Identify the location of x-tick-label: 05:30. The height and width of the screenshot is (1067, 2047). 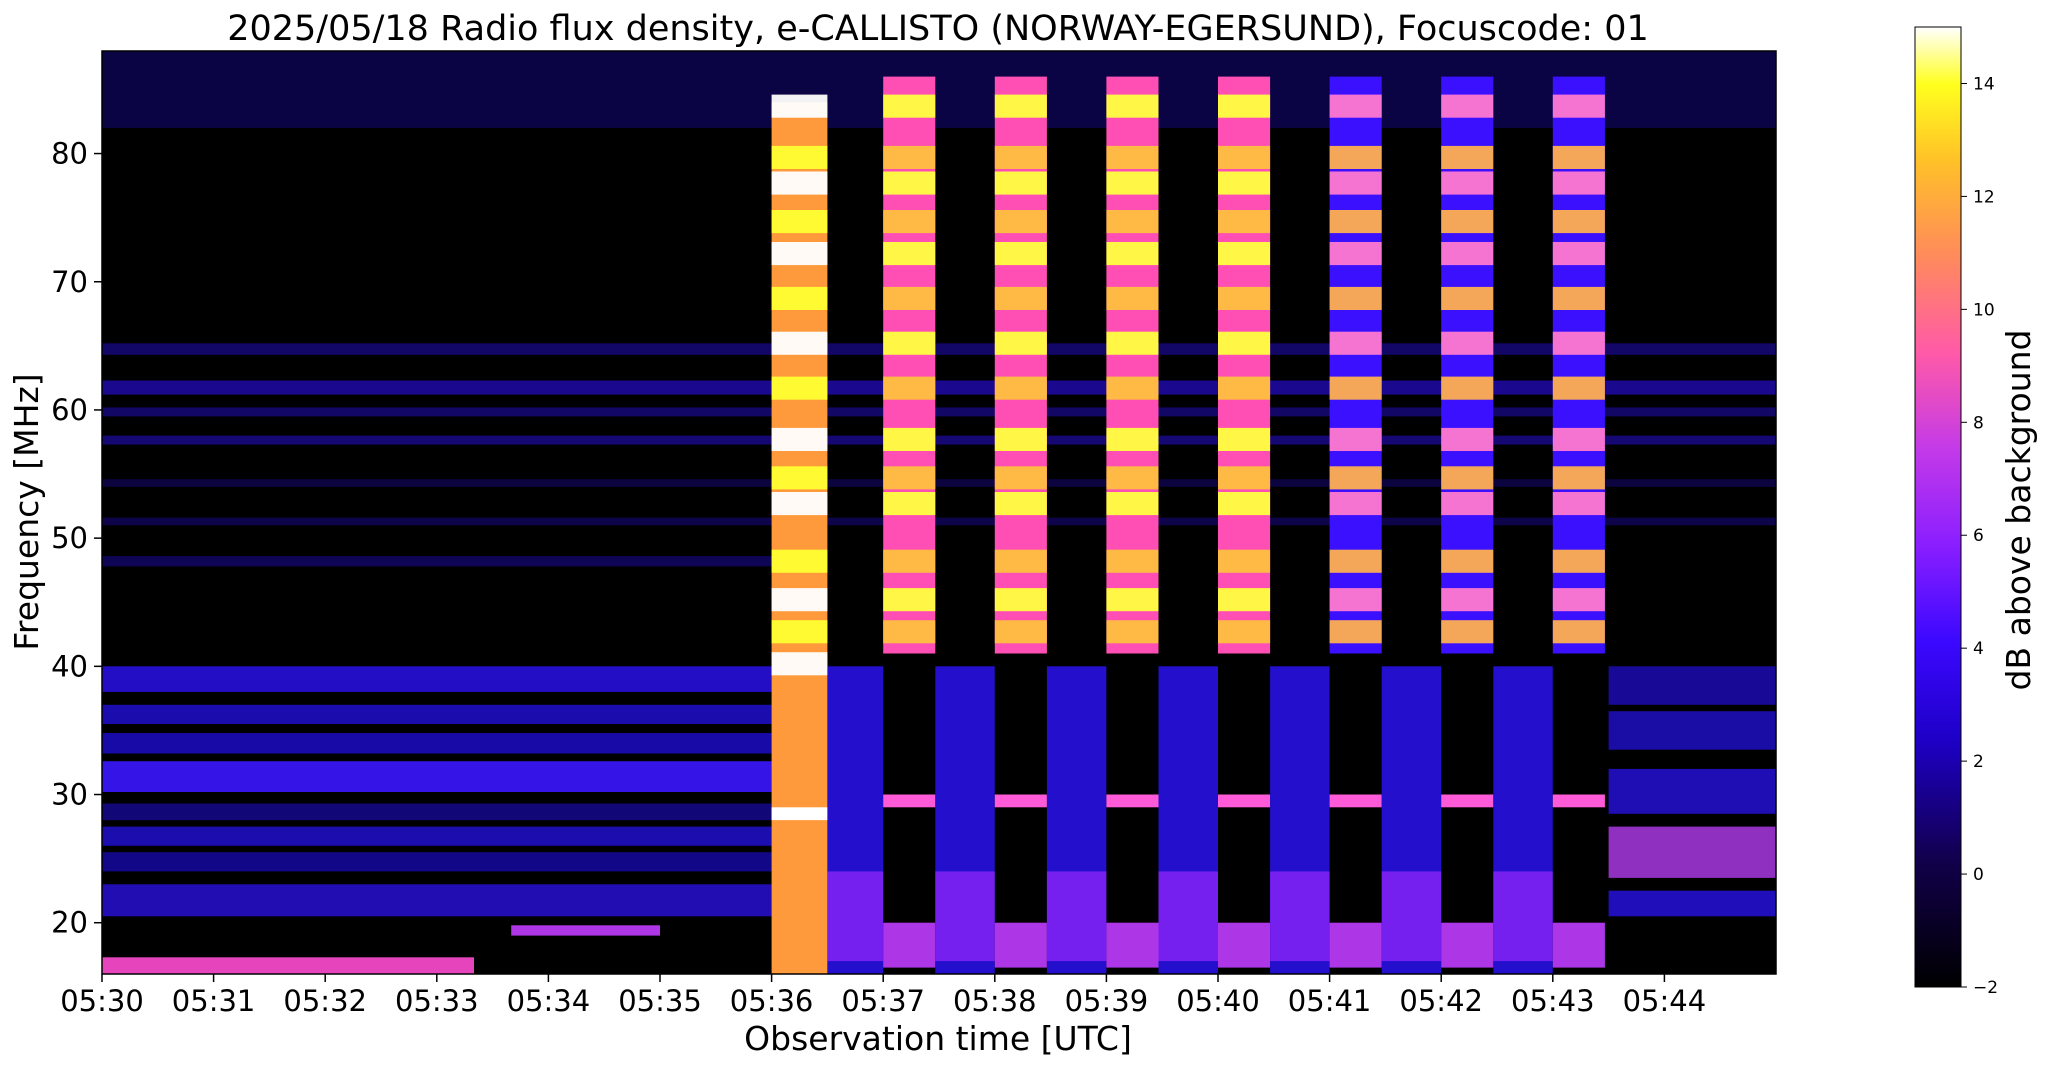
(102, 1001).